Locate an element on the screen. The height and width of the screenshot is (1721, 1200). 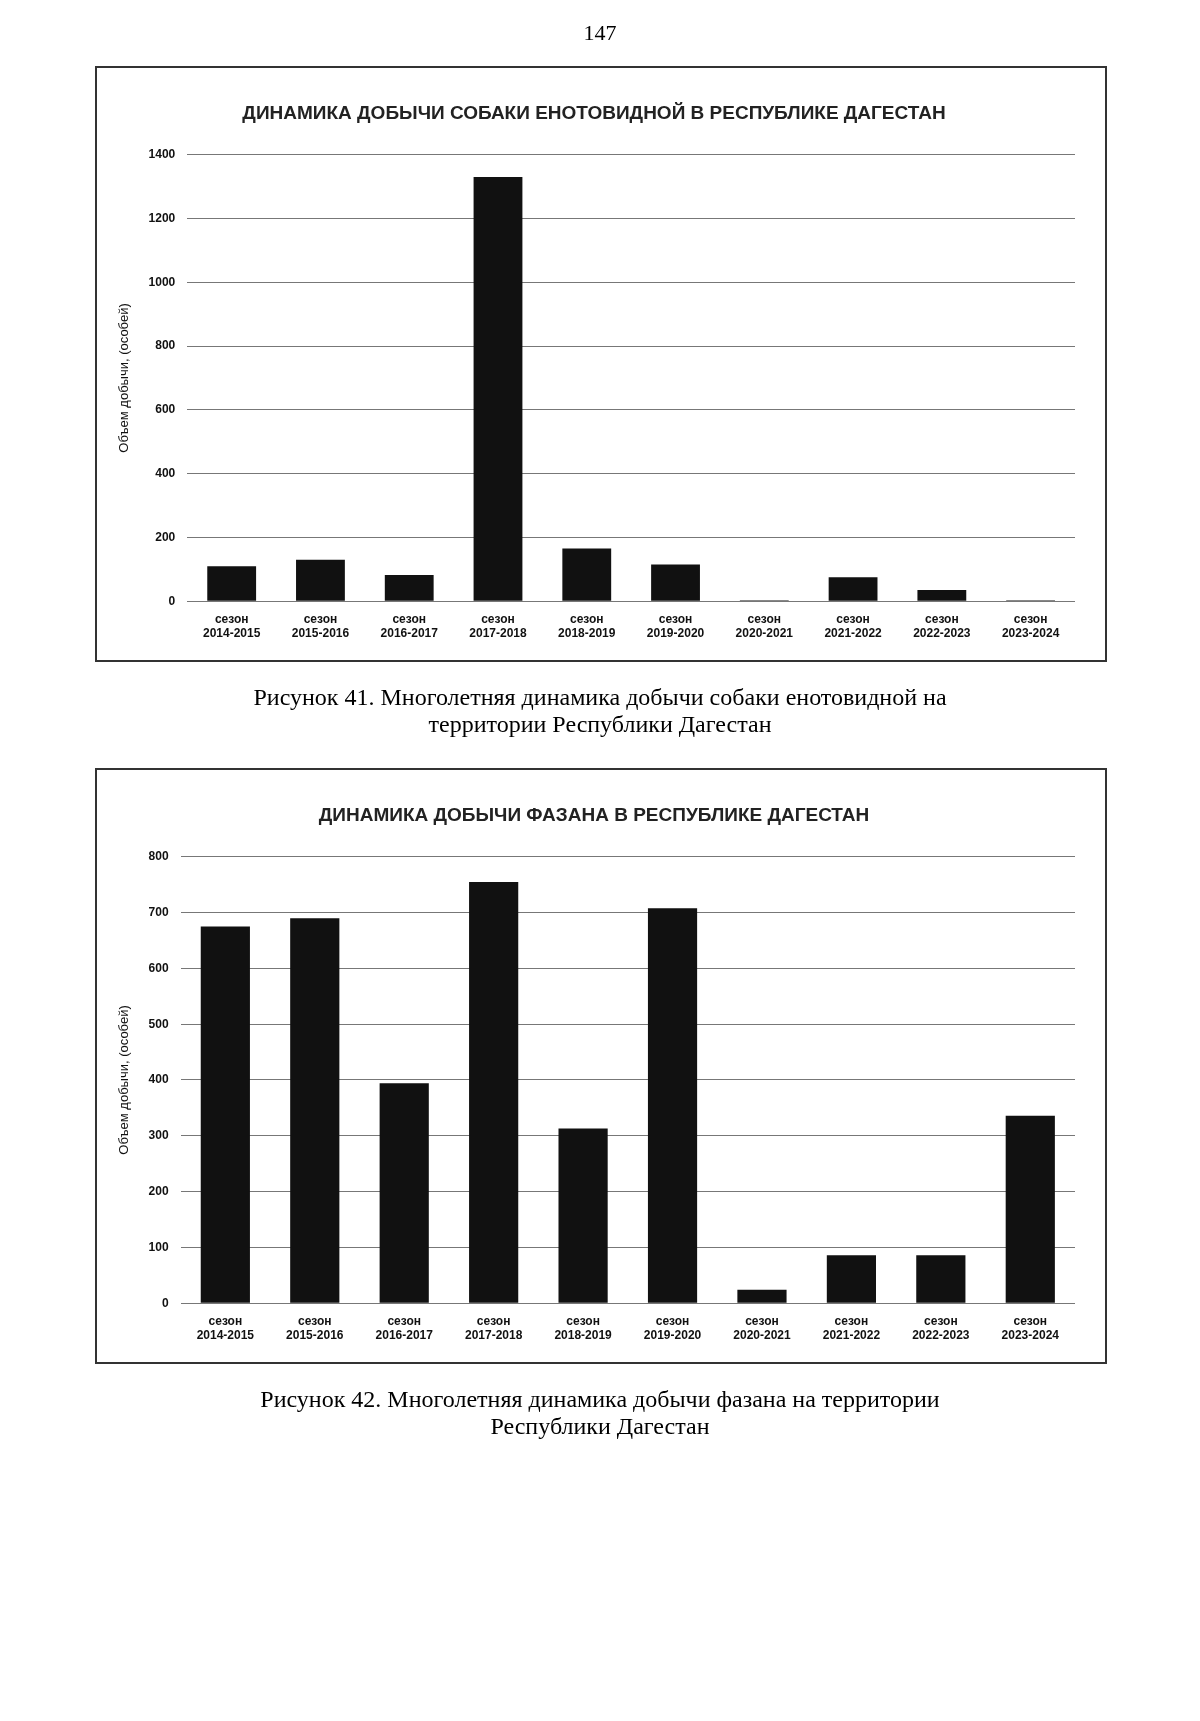
y-tick-label: 700 is located at coordinates (158, 911).